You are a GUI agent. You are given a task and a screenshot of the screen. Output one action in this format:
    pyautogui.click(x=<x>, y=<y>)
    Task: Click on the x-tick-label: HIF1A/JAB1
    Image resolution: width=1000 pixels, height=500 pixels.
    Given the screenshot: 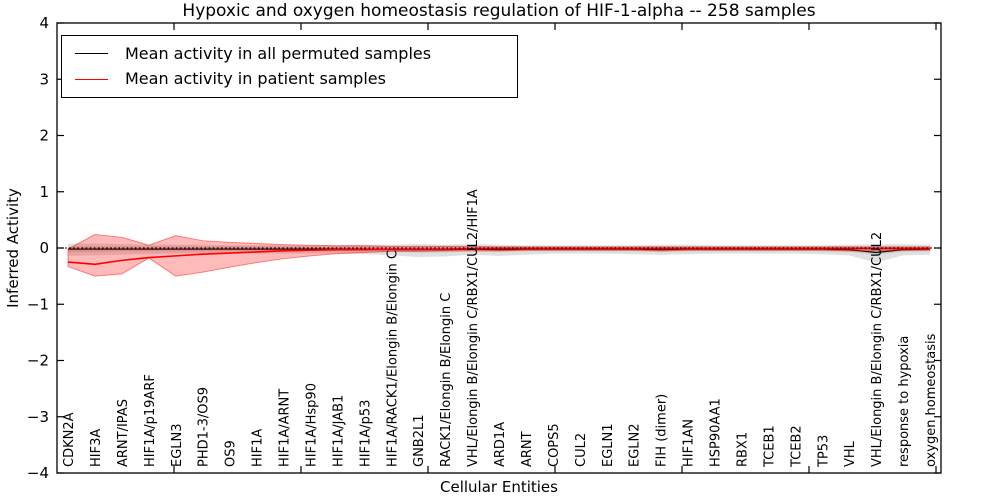 What is the action you would take?
    pyautogui.click(x=338, y=431)
    